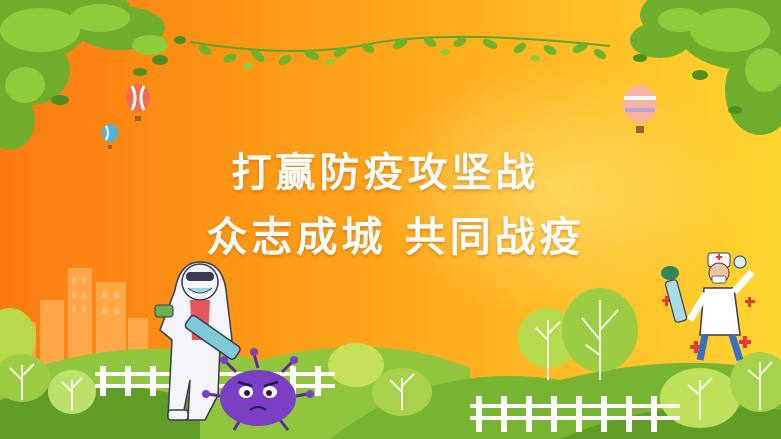 The height and width of the screenshot is (439, 781). Describe the element at coordinates (138, 102) in the screenshot. I see `balloon-left-large` at that location.